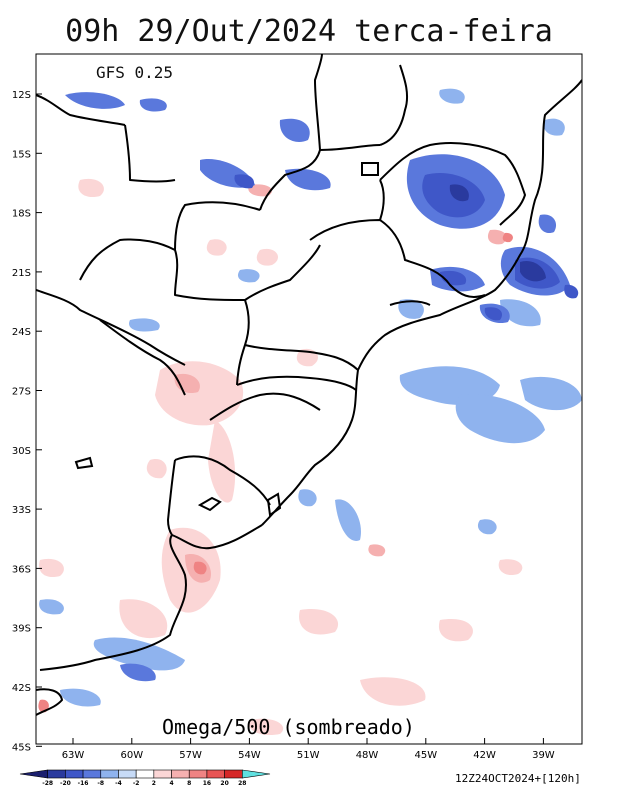 This screenshot has height=800, width=618. I want to click on lat-tick-label: 21S, so click(21, 273).